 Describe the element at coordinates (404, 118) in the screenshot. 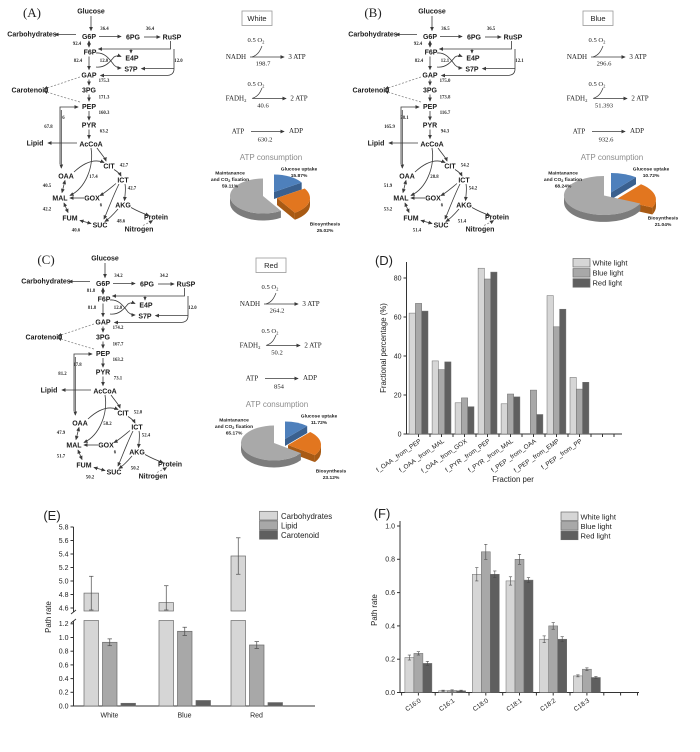

I see `svg-text: 58.1` at that location.